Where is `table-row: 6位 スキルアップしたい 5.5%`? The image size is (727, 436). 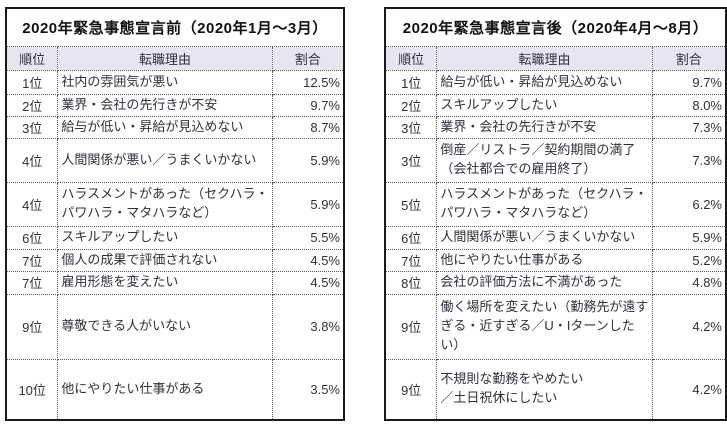 table-row: 6位 スキルアップしたい 5.5% is located at coordinates (175, 237).